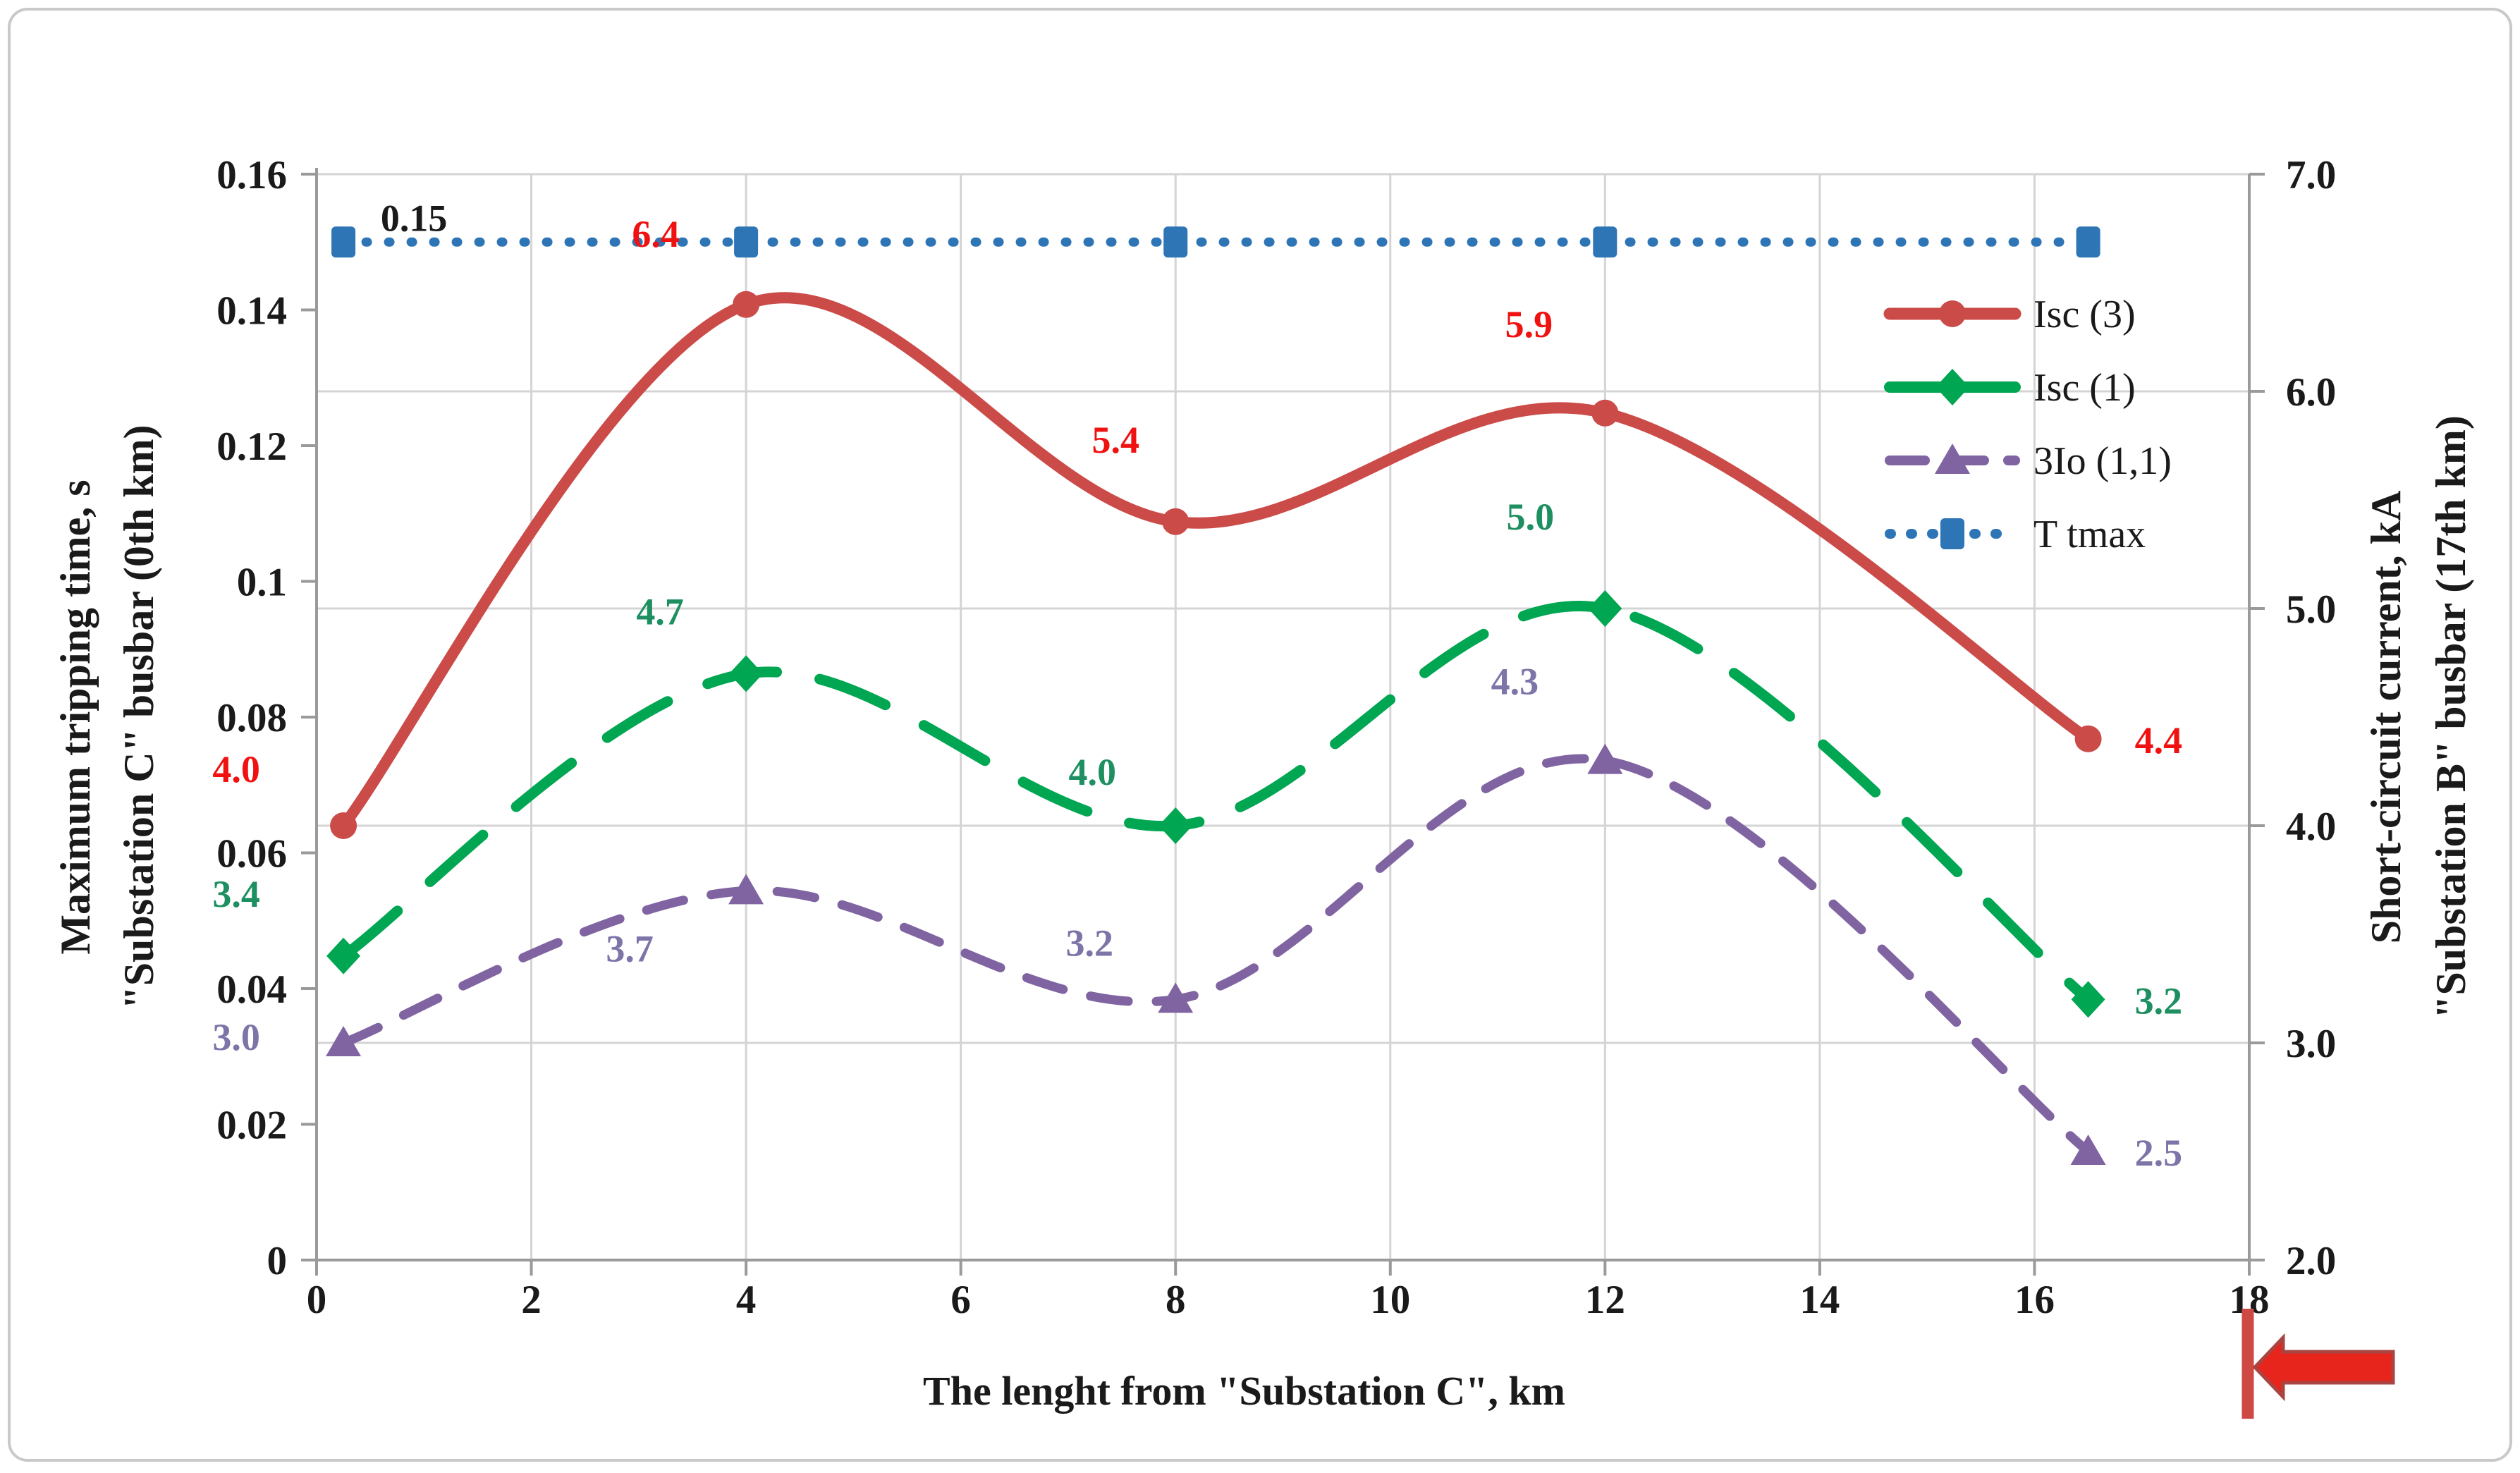 This screenshot has height=1473, width=2520. Describe the element at coordinates (1819, 1300) in the screenshot. I see `x-axis-tick-label: 14` at that location.